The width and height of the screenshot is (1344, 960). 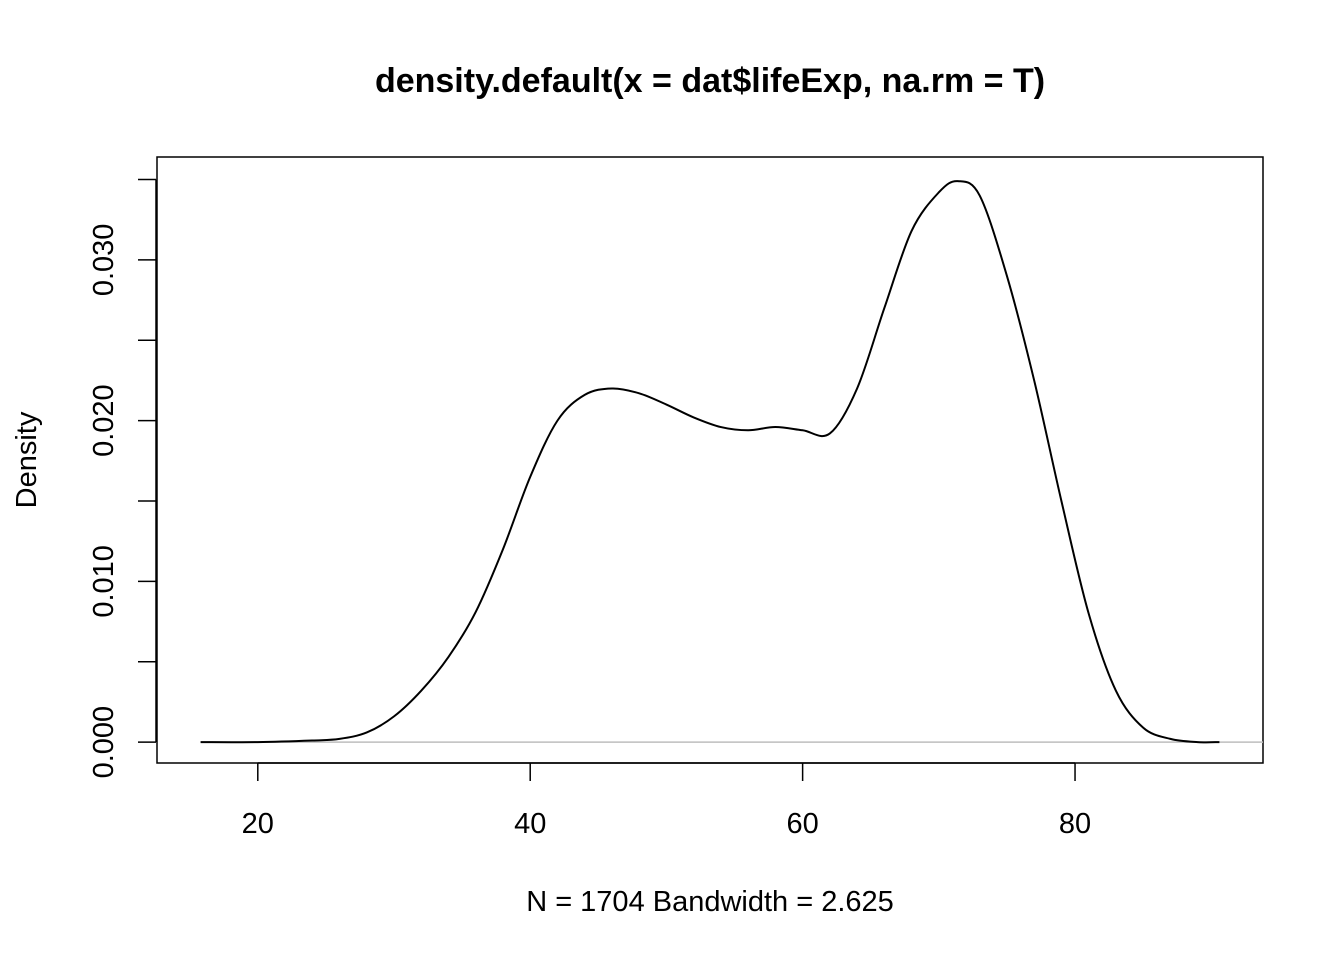 I want to click on y-tick-label: 0.010, so click(x=104, y=581).